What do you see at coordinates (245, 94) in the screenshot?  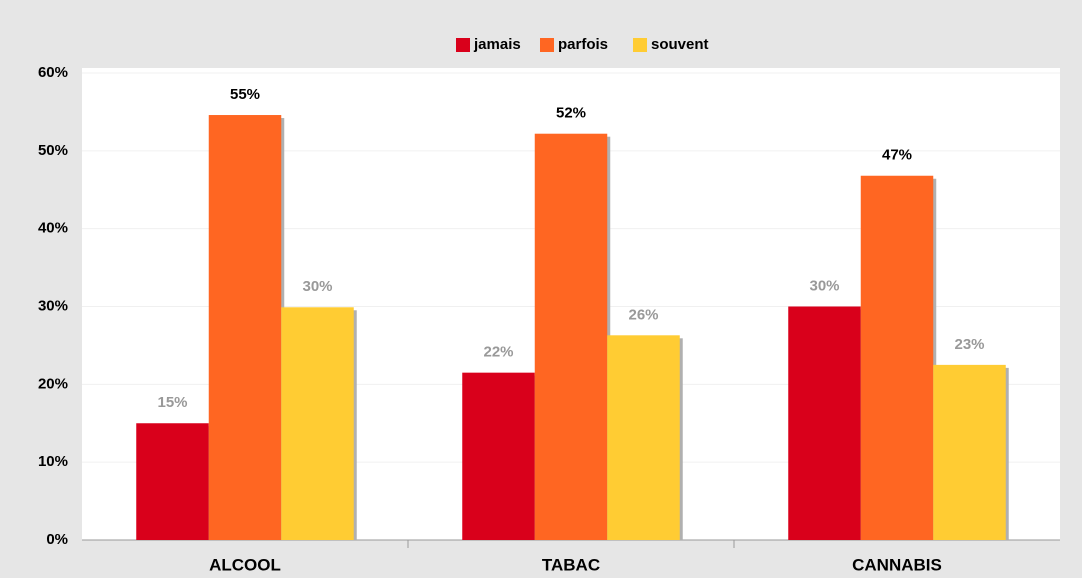 I see `value-label: 55%` at bounding box center [245, 94].